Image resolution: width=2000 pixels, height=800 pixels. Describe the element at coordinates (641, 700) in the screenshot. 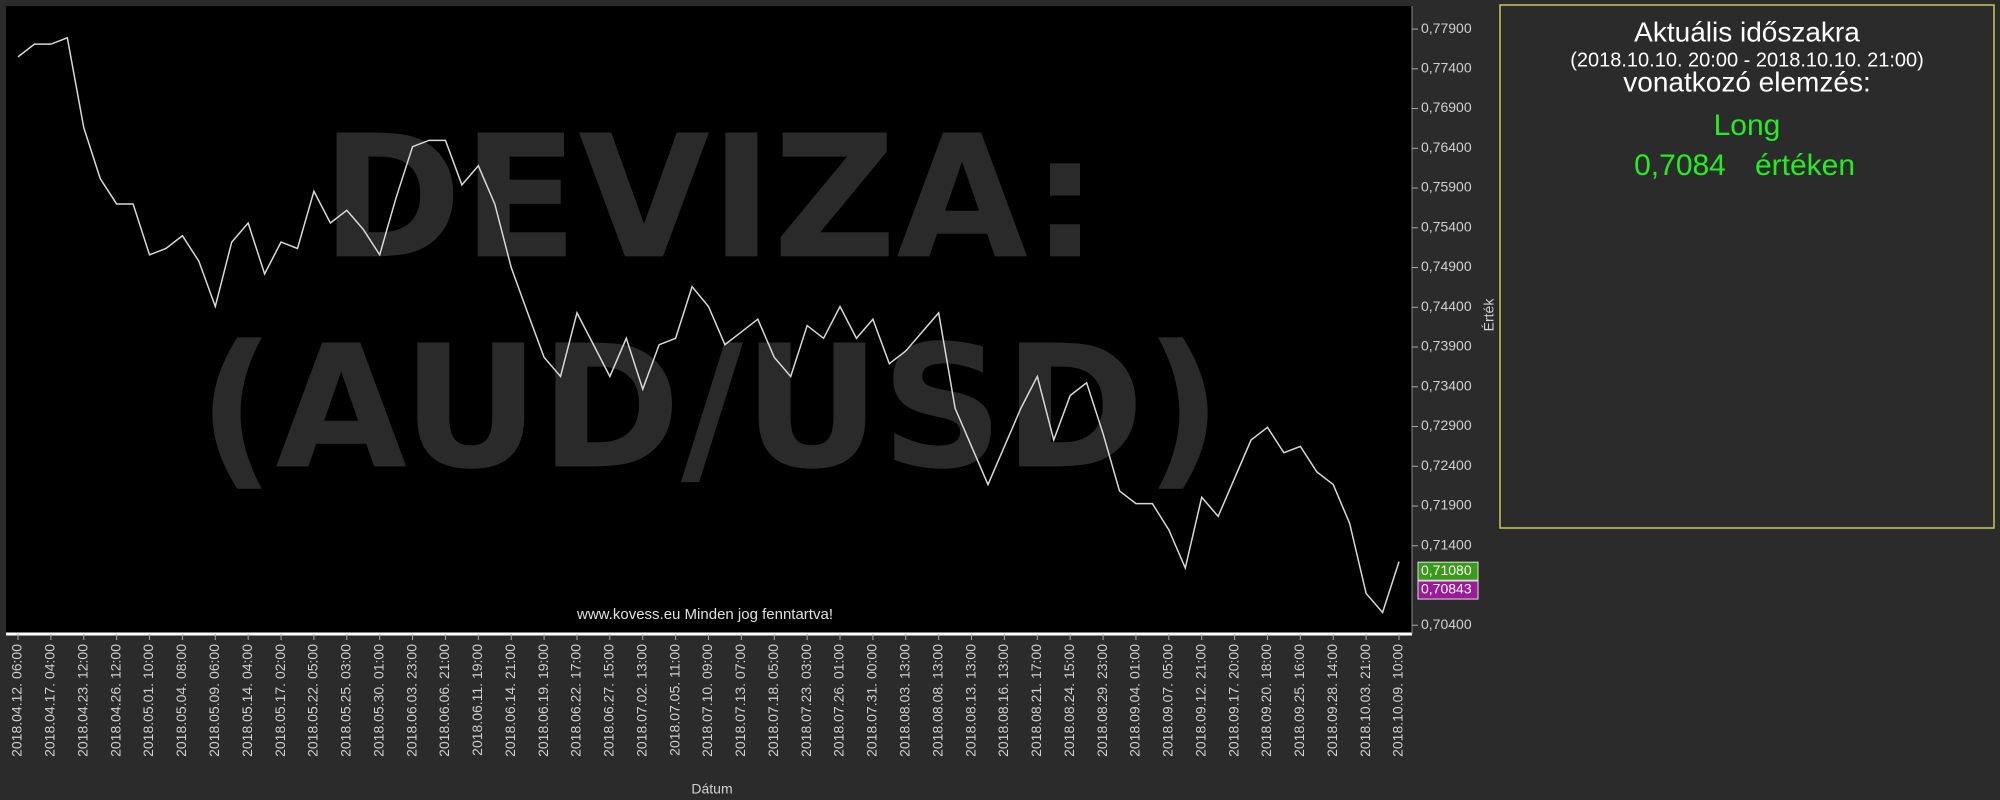

I see `x-tick-label: 2018.07.02. 13:00` at that location.